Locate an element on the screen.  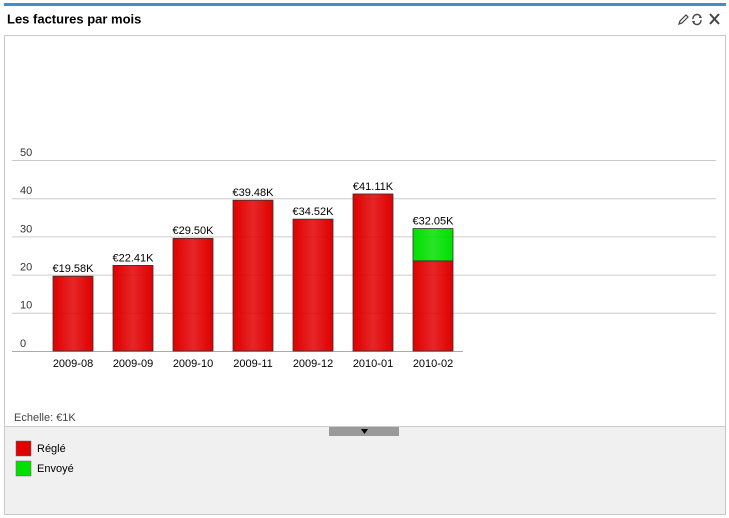
x-tick-label: 2009-09 is located at coordinates (133, 364).